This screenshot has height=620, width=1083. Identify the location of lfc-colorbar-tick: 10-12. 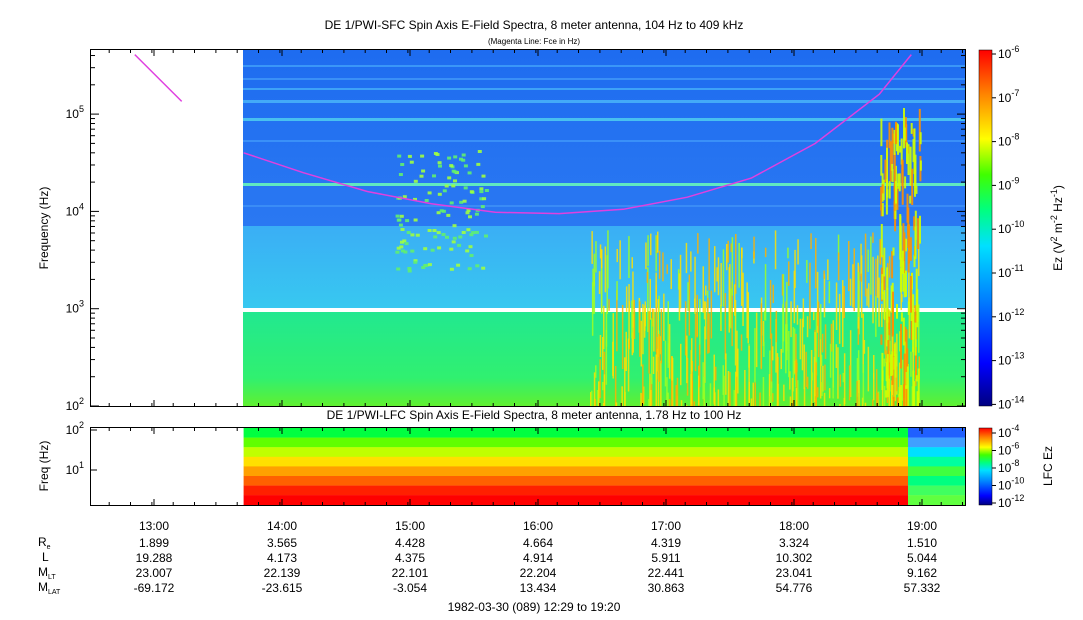
(1011, 501).